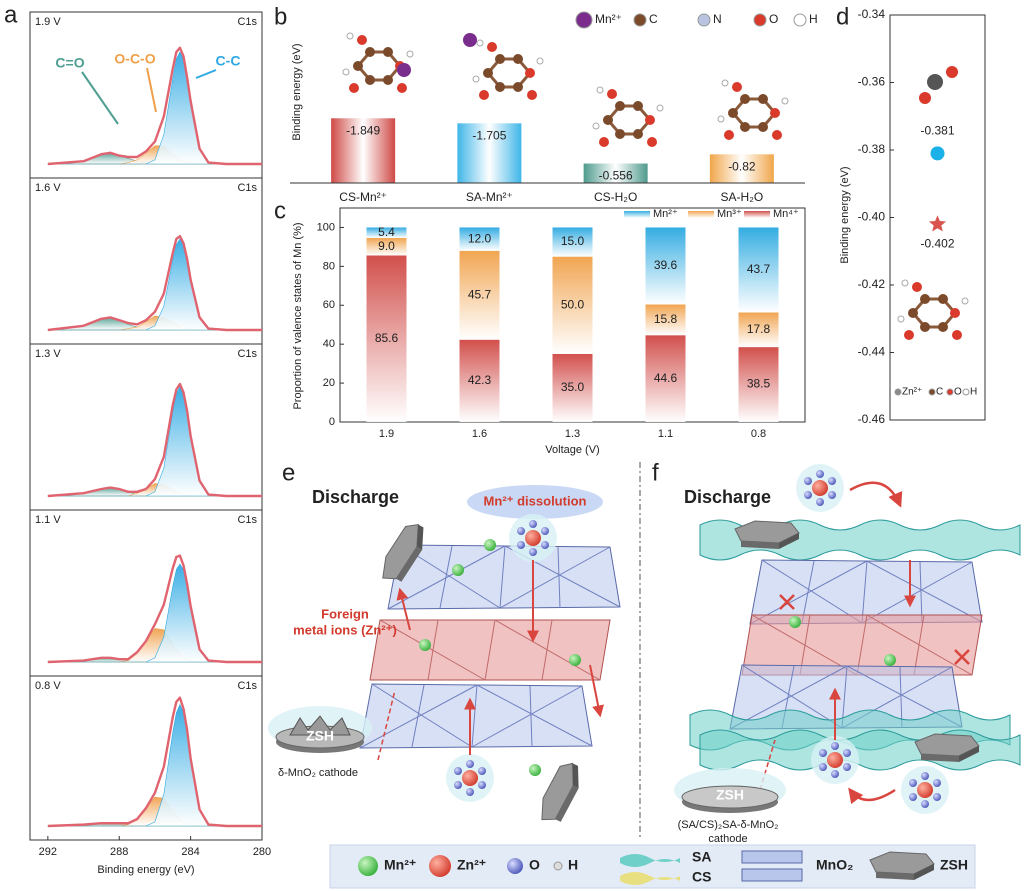 The height and width of the screenshot is (891, 1024). Describe the element at coordinates (329, 344) in the screenshot. I see `y-tick-label: 40` at that location.